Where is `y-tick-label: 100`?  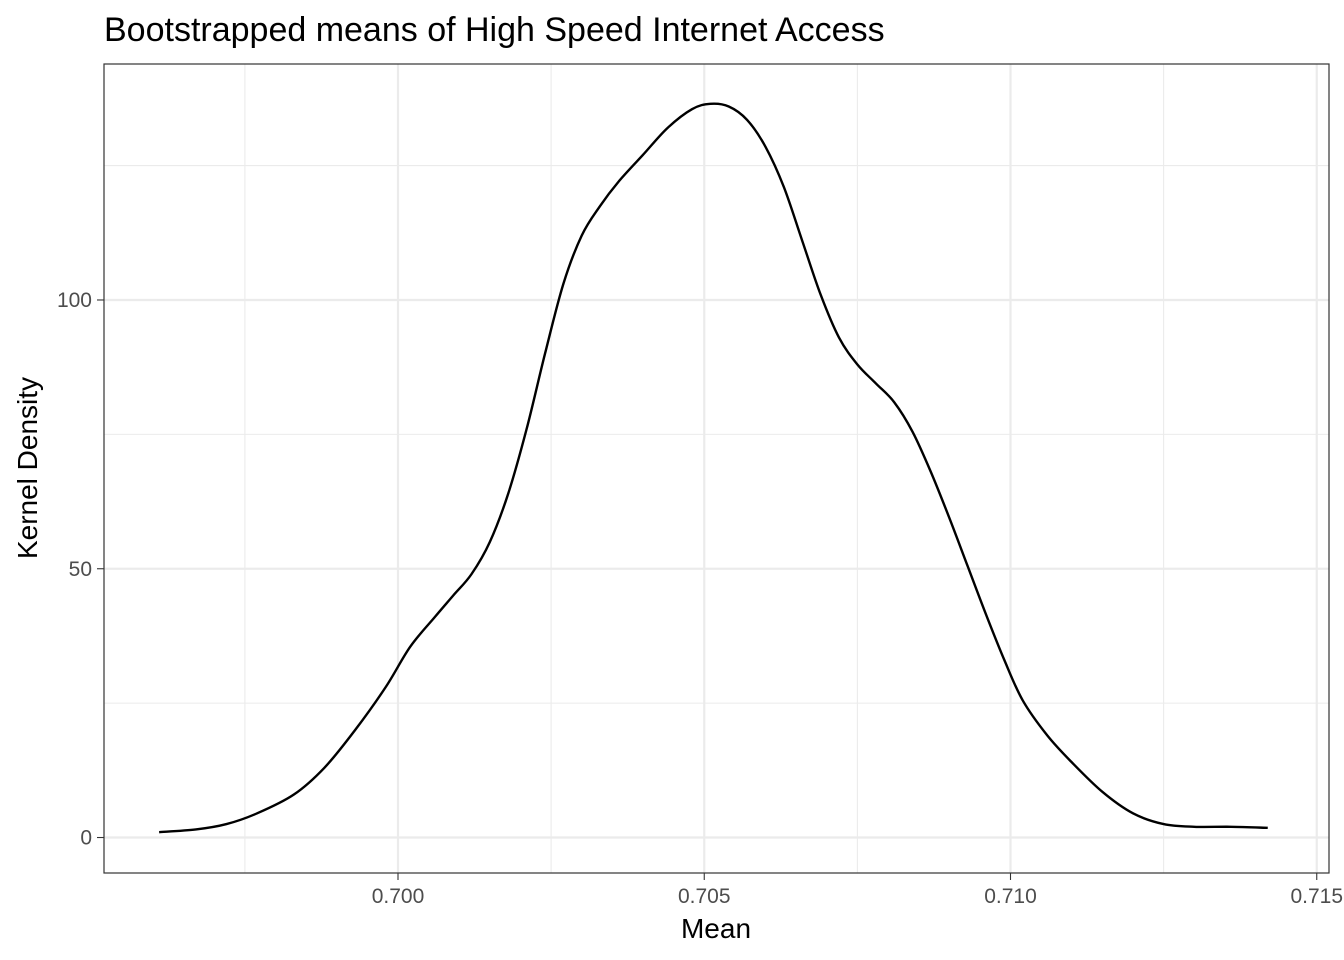 y-tick-label: 100 is located at coordinates (74, 300).